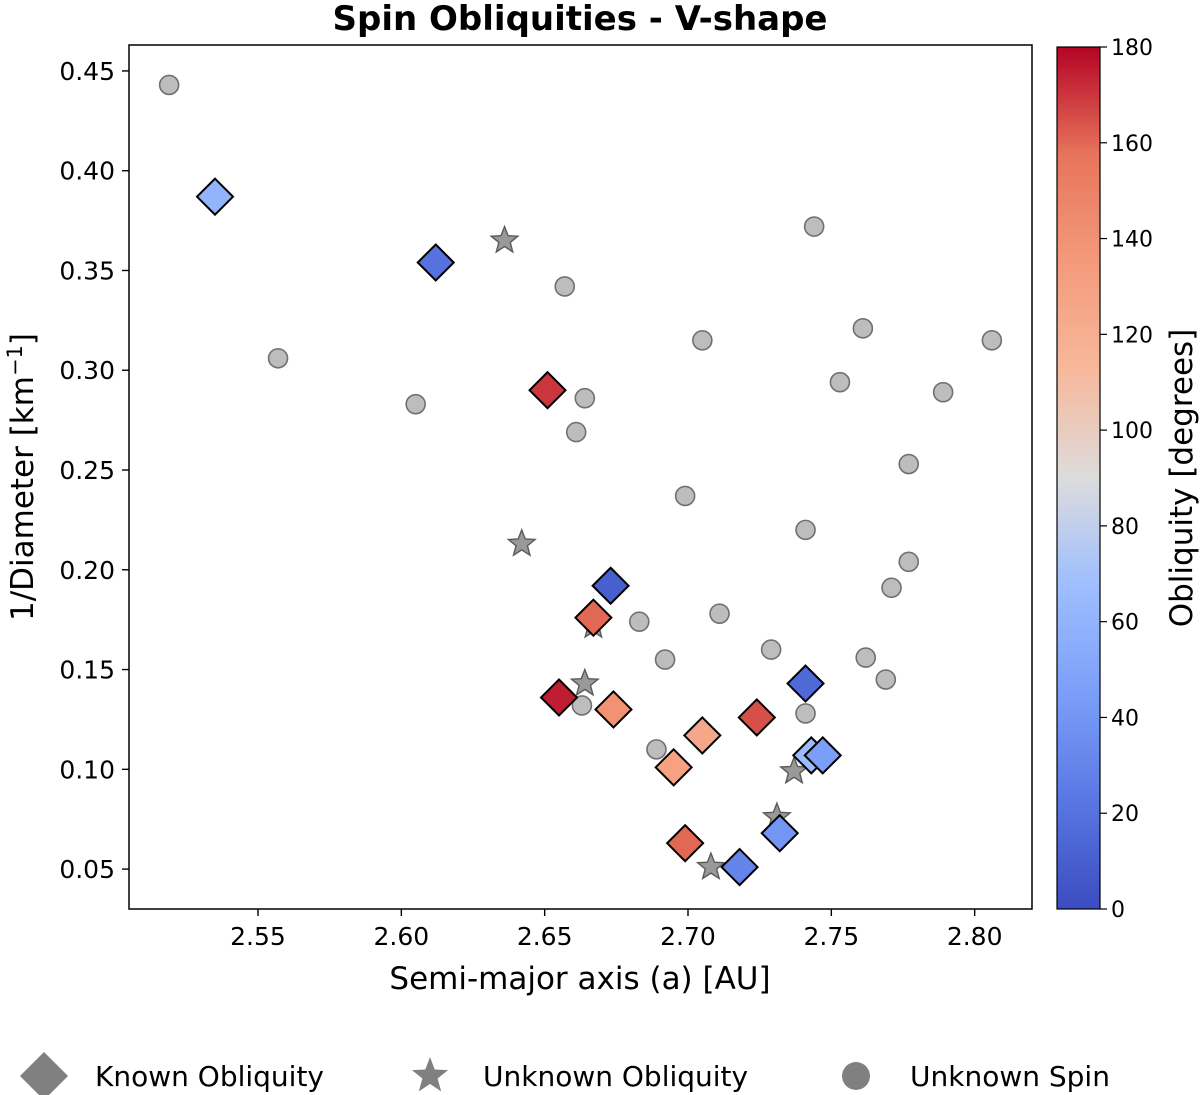 This screenshot has height=1095, width=1200. I want to click on y-axis-label: 1/Diameter [km−1], so click(22, 477).